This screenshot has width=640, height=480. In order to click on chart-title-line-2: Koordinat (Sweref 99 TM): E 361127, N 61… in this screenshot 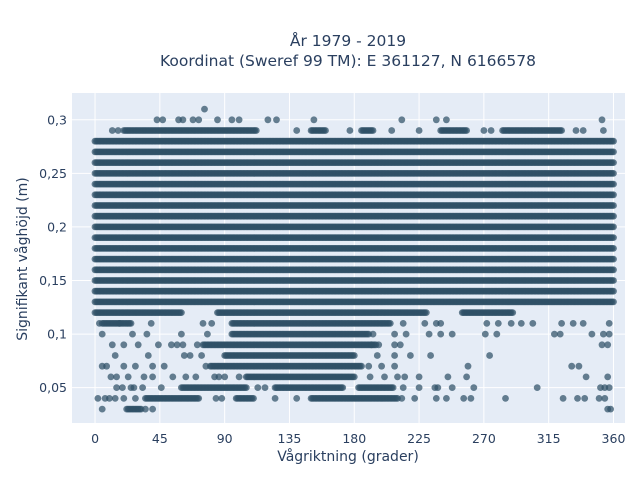, I will do `click(348, 61)`.